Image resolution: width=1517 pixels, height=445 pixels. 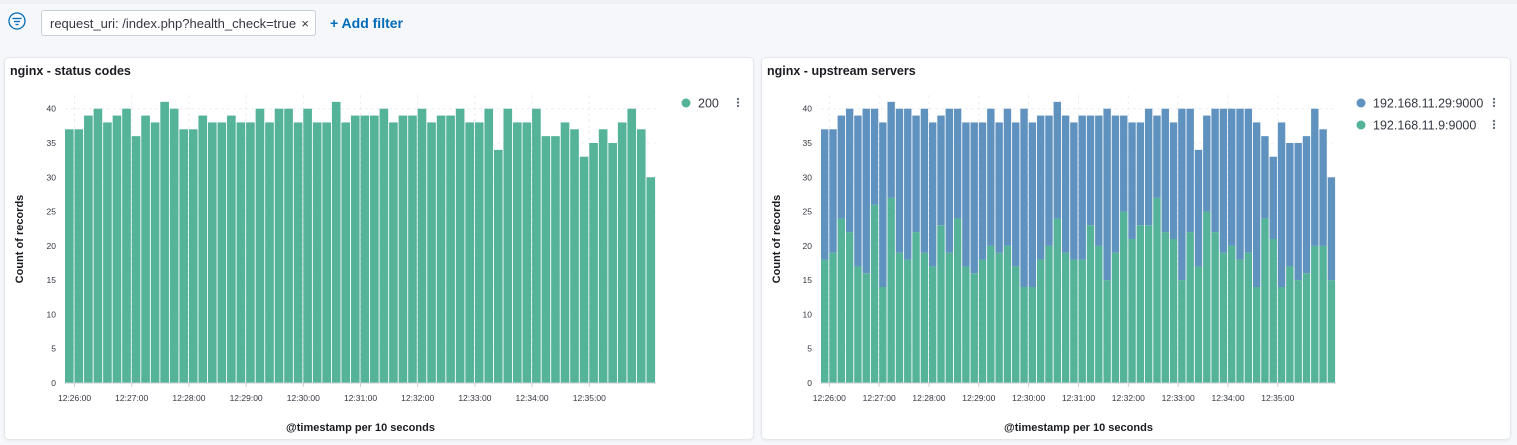 I want to click on panel-title: nginx - status codes, so click(x=70, y=71).